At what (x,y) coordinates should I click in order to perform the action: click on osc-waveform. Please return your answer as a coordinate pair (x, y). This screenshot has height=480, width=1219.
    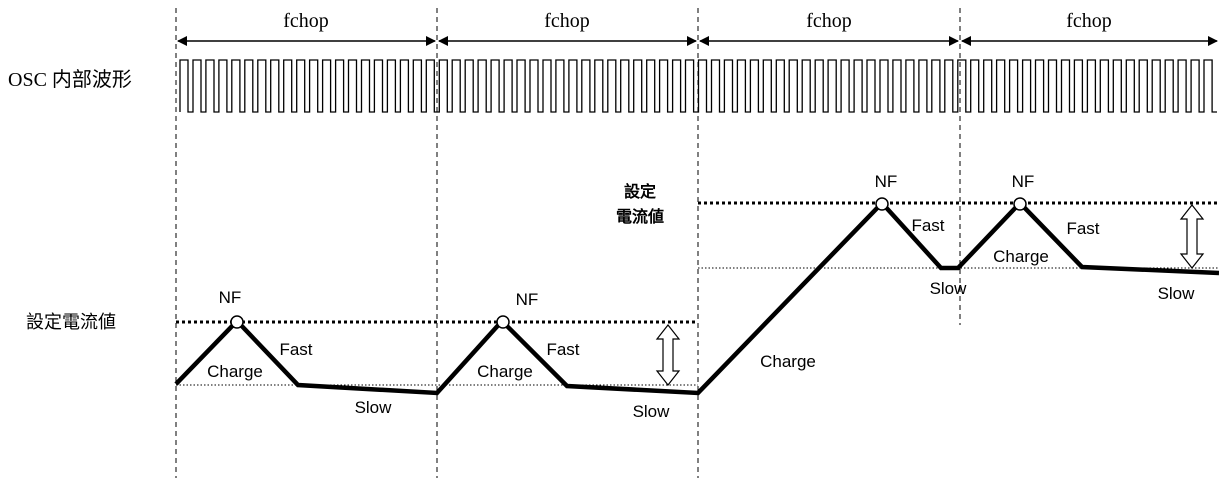
    Looking at the image, I should click on (698, 86).